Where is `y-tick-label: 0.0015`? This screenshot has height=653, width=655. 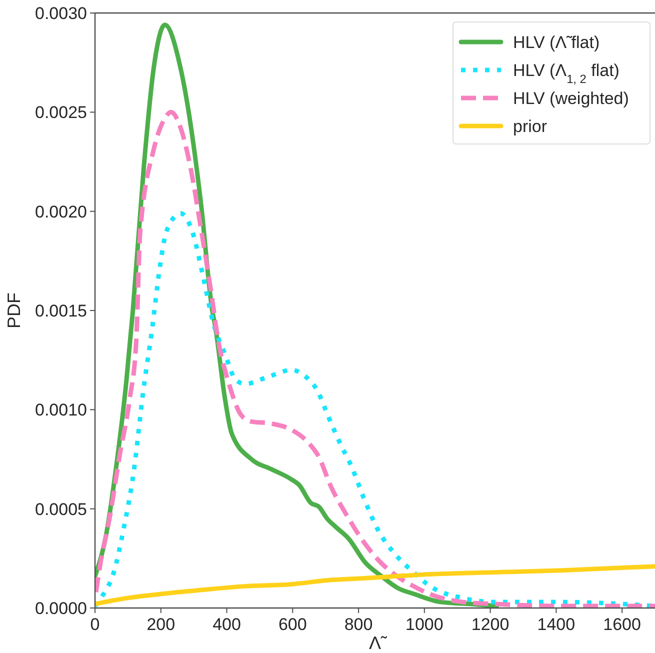 y-tick-label: 0.0015 is located at coordinates (61, 311).